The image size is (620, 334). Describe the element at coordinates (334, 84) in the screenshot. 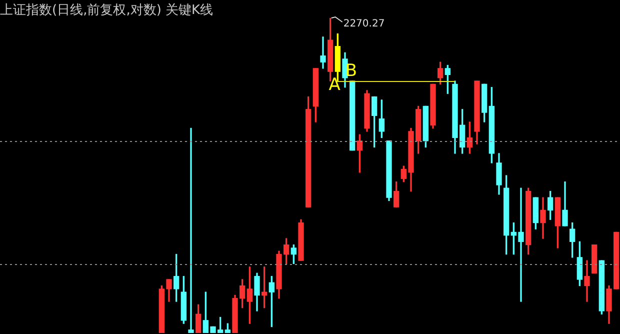

I see `annotation: A` at that location.